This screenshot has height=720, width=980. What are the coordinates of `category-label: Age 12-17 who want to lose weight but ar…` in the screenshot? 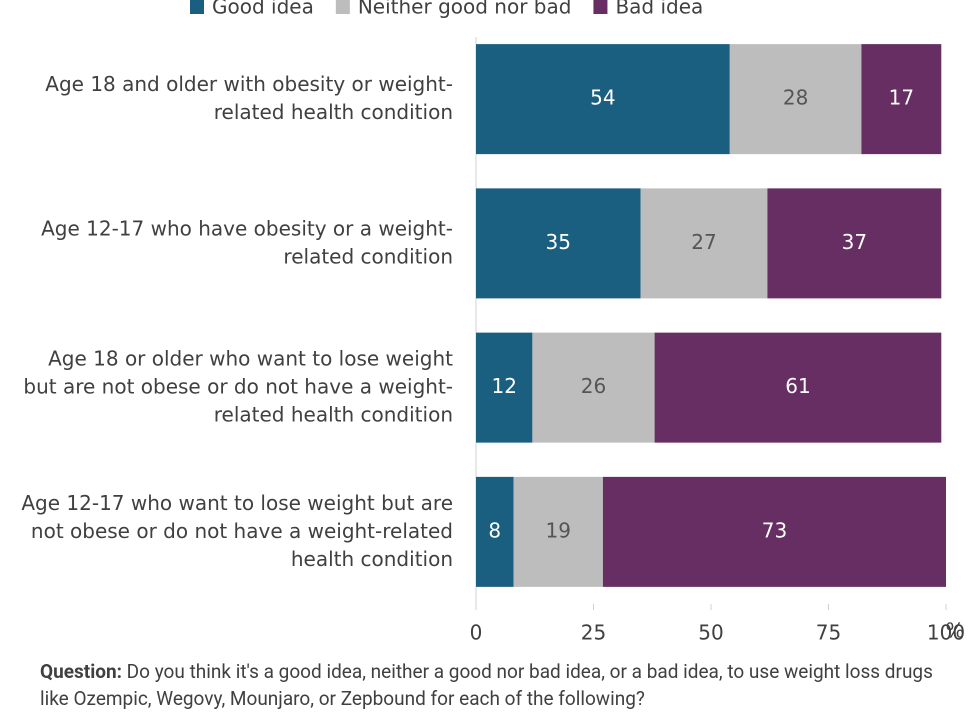 It's located at (237, 530).